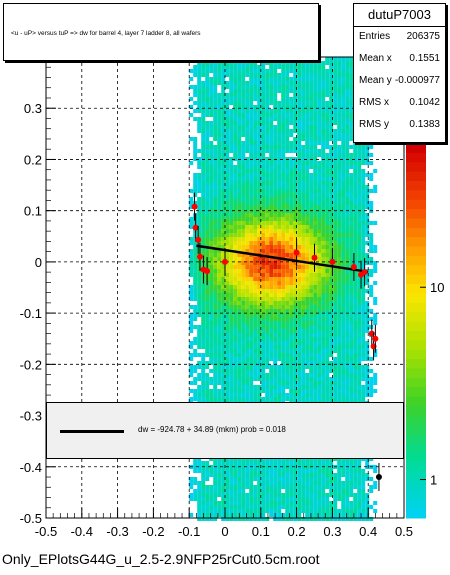 The width and height of the screenshot is (450, 575). What do you see at coordinates (31, 467) in the screenshot?
I see `y-tick-label: -0.4` at bounding box center [31, 467].